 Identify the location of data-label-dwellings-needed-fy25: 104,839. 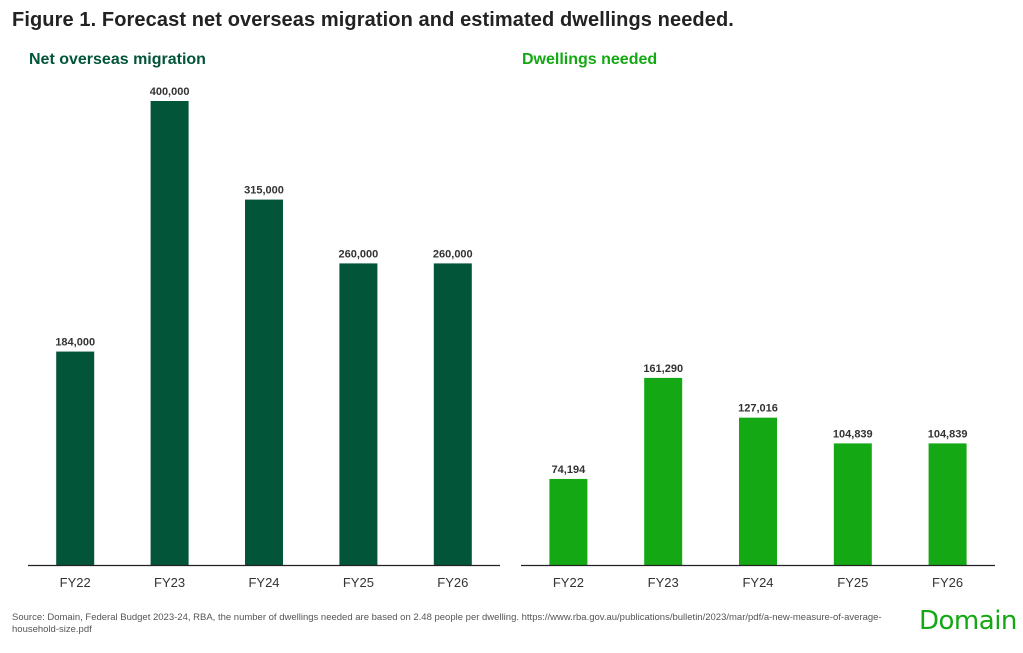
(853, 434).